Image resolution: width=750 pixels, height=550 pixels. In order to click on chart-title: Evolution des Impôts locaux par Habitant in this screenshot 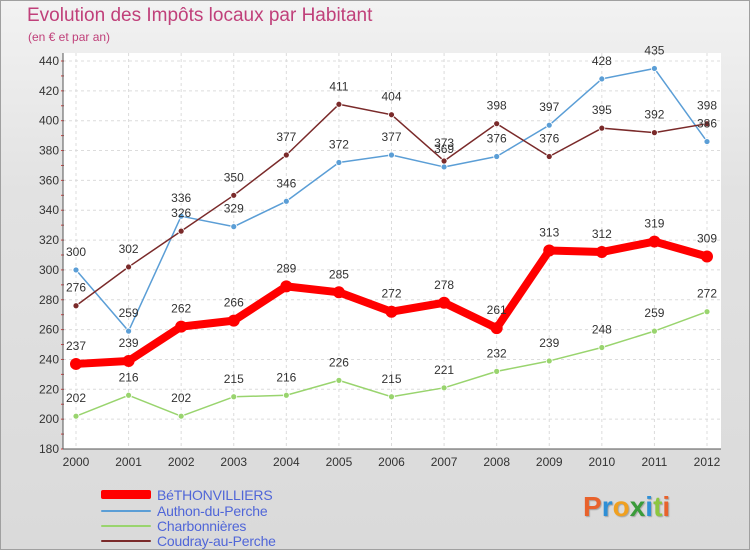, I will do `click(200, 15)`.